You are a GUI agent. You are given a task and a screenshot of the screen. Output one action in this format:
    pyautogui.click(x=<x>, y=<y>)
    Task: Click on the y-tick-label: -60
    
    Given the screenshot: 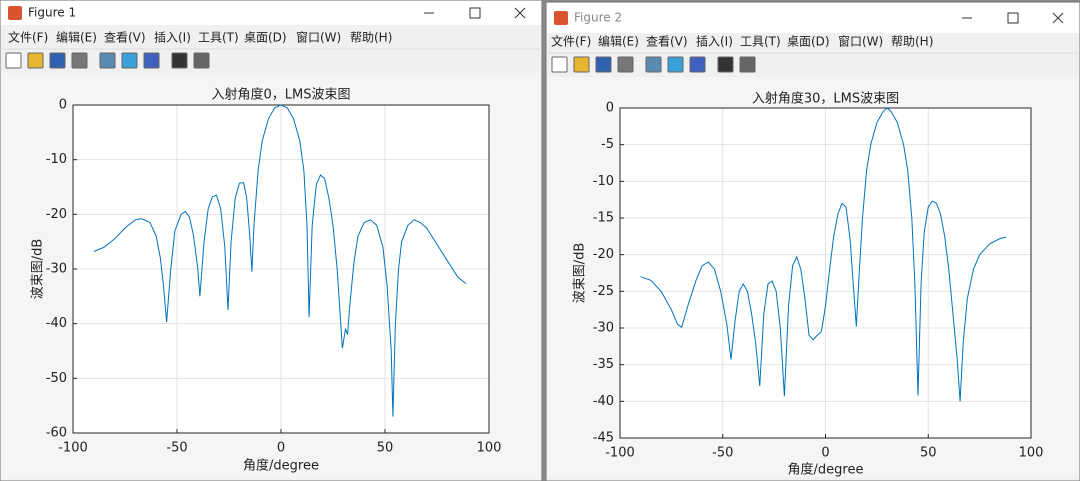 What is the action you would take?
    pyautogui.click(x=56, y=433)
    